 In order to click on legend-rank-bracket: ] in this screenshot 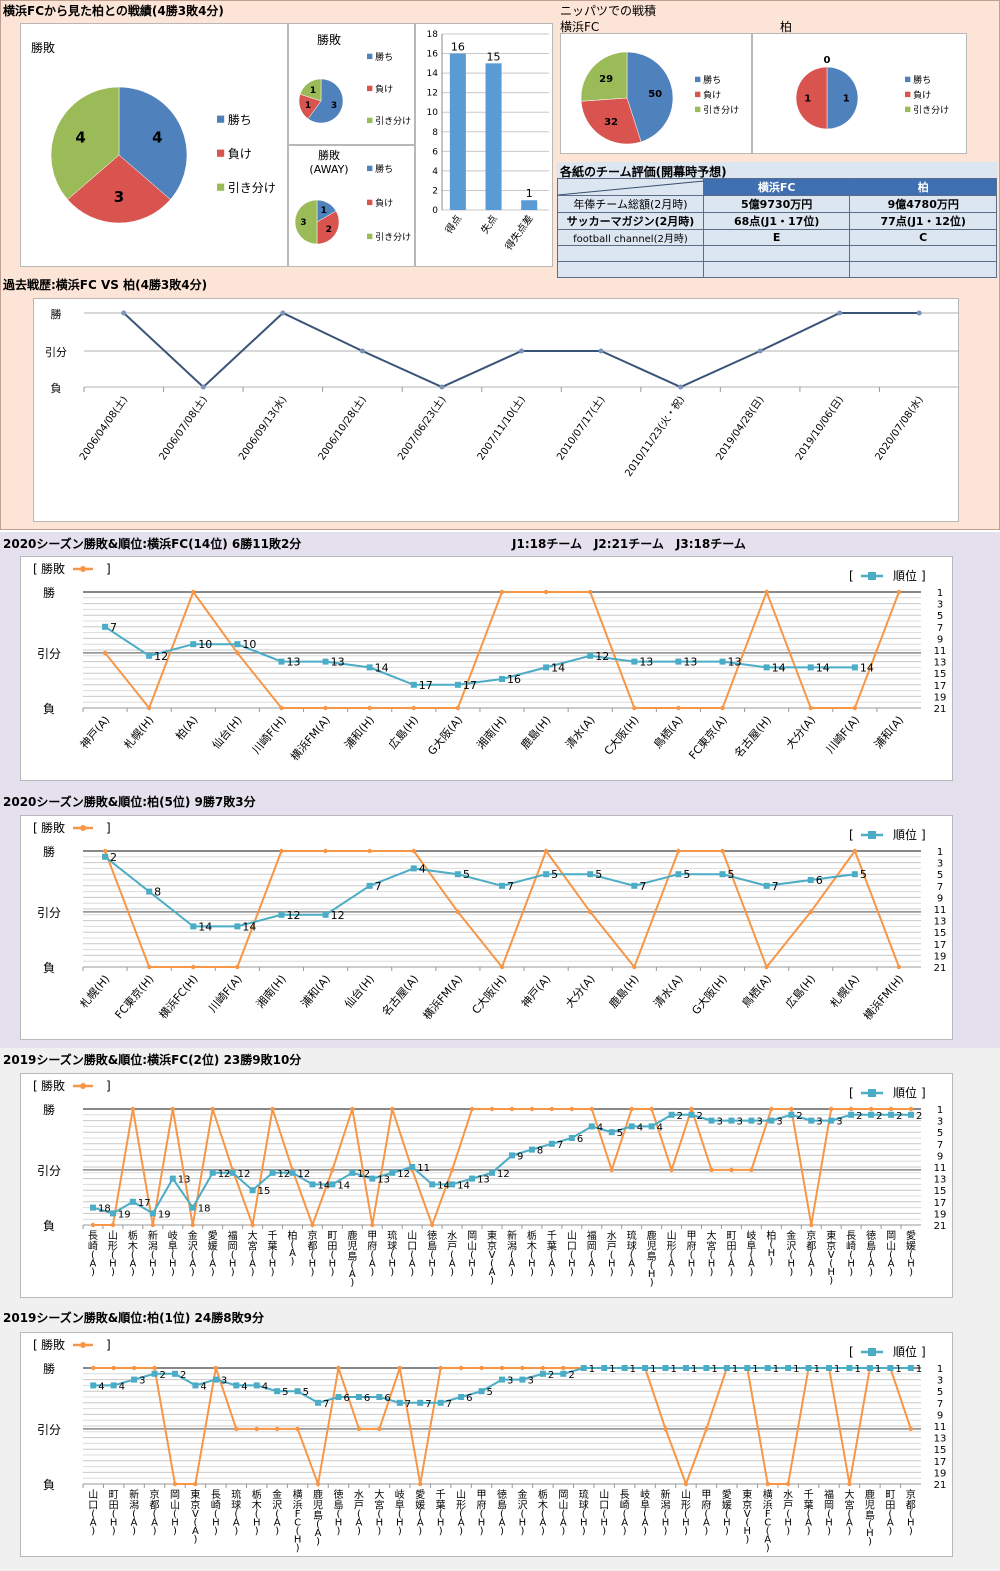, I will do `click(923, 1352)`.